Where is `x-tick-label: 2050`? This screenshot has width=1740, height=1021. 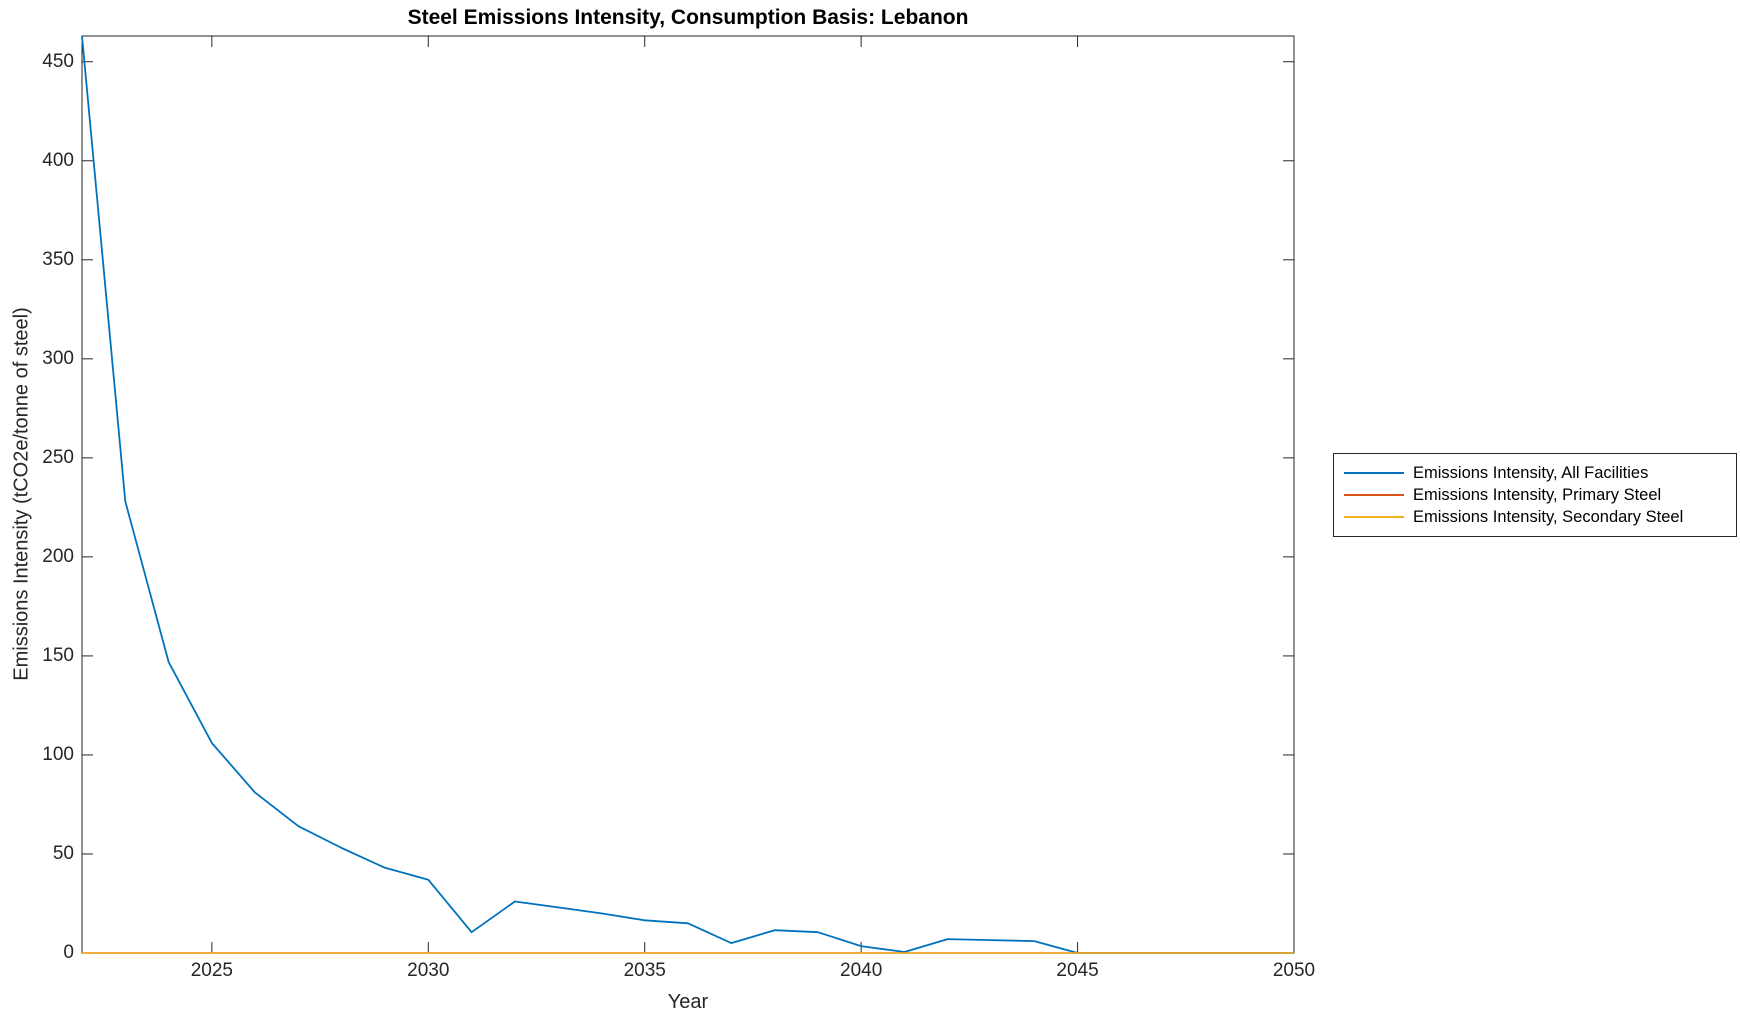
x-tick-label: 2050 is located at coordinates (1294, 970).